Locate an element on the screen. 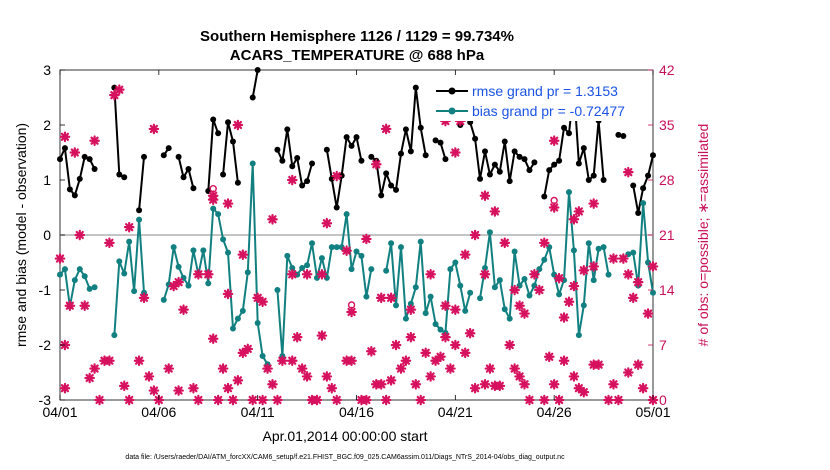  obs-possible-assimilated-marker is located at coordinates (554, 207).